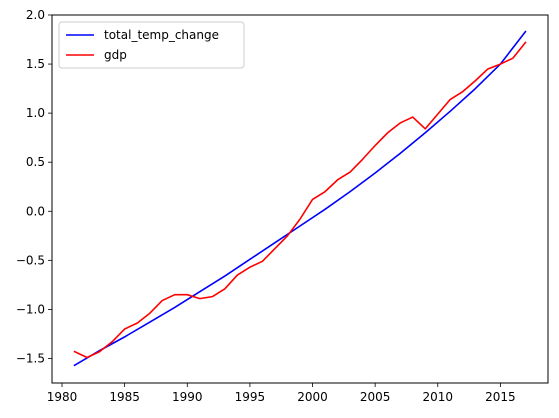  What do you see at coordinates (30, 260) in the screenshot?
I see `y-tick-label: −0.5` at bounding box center [30, 260].